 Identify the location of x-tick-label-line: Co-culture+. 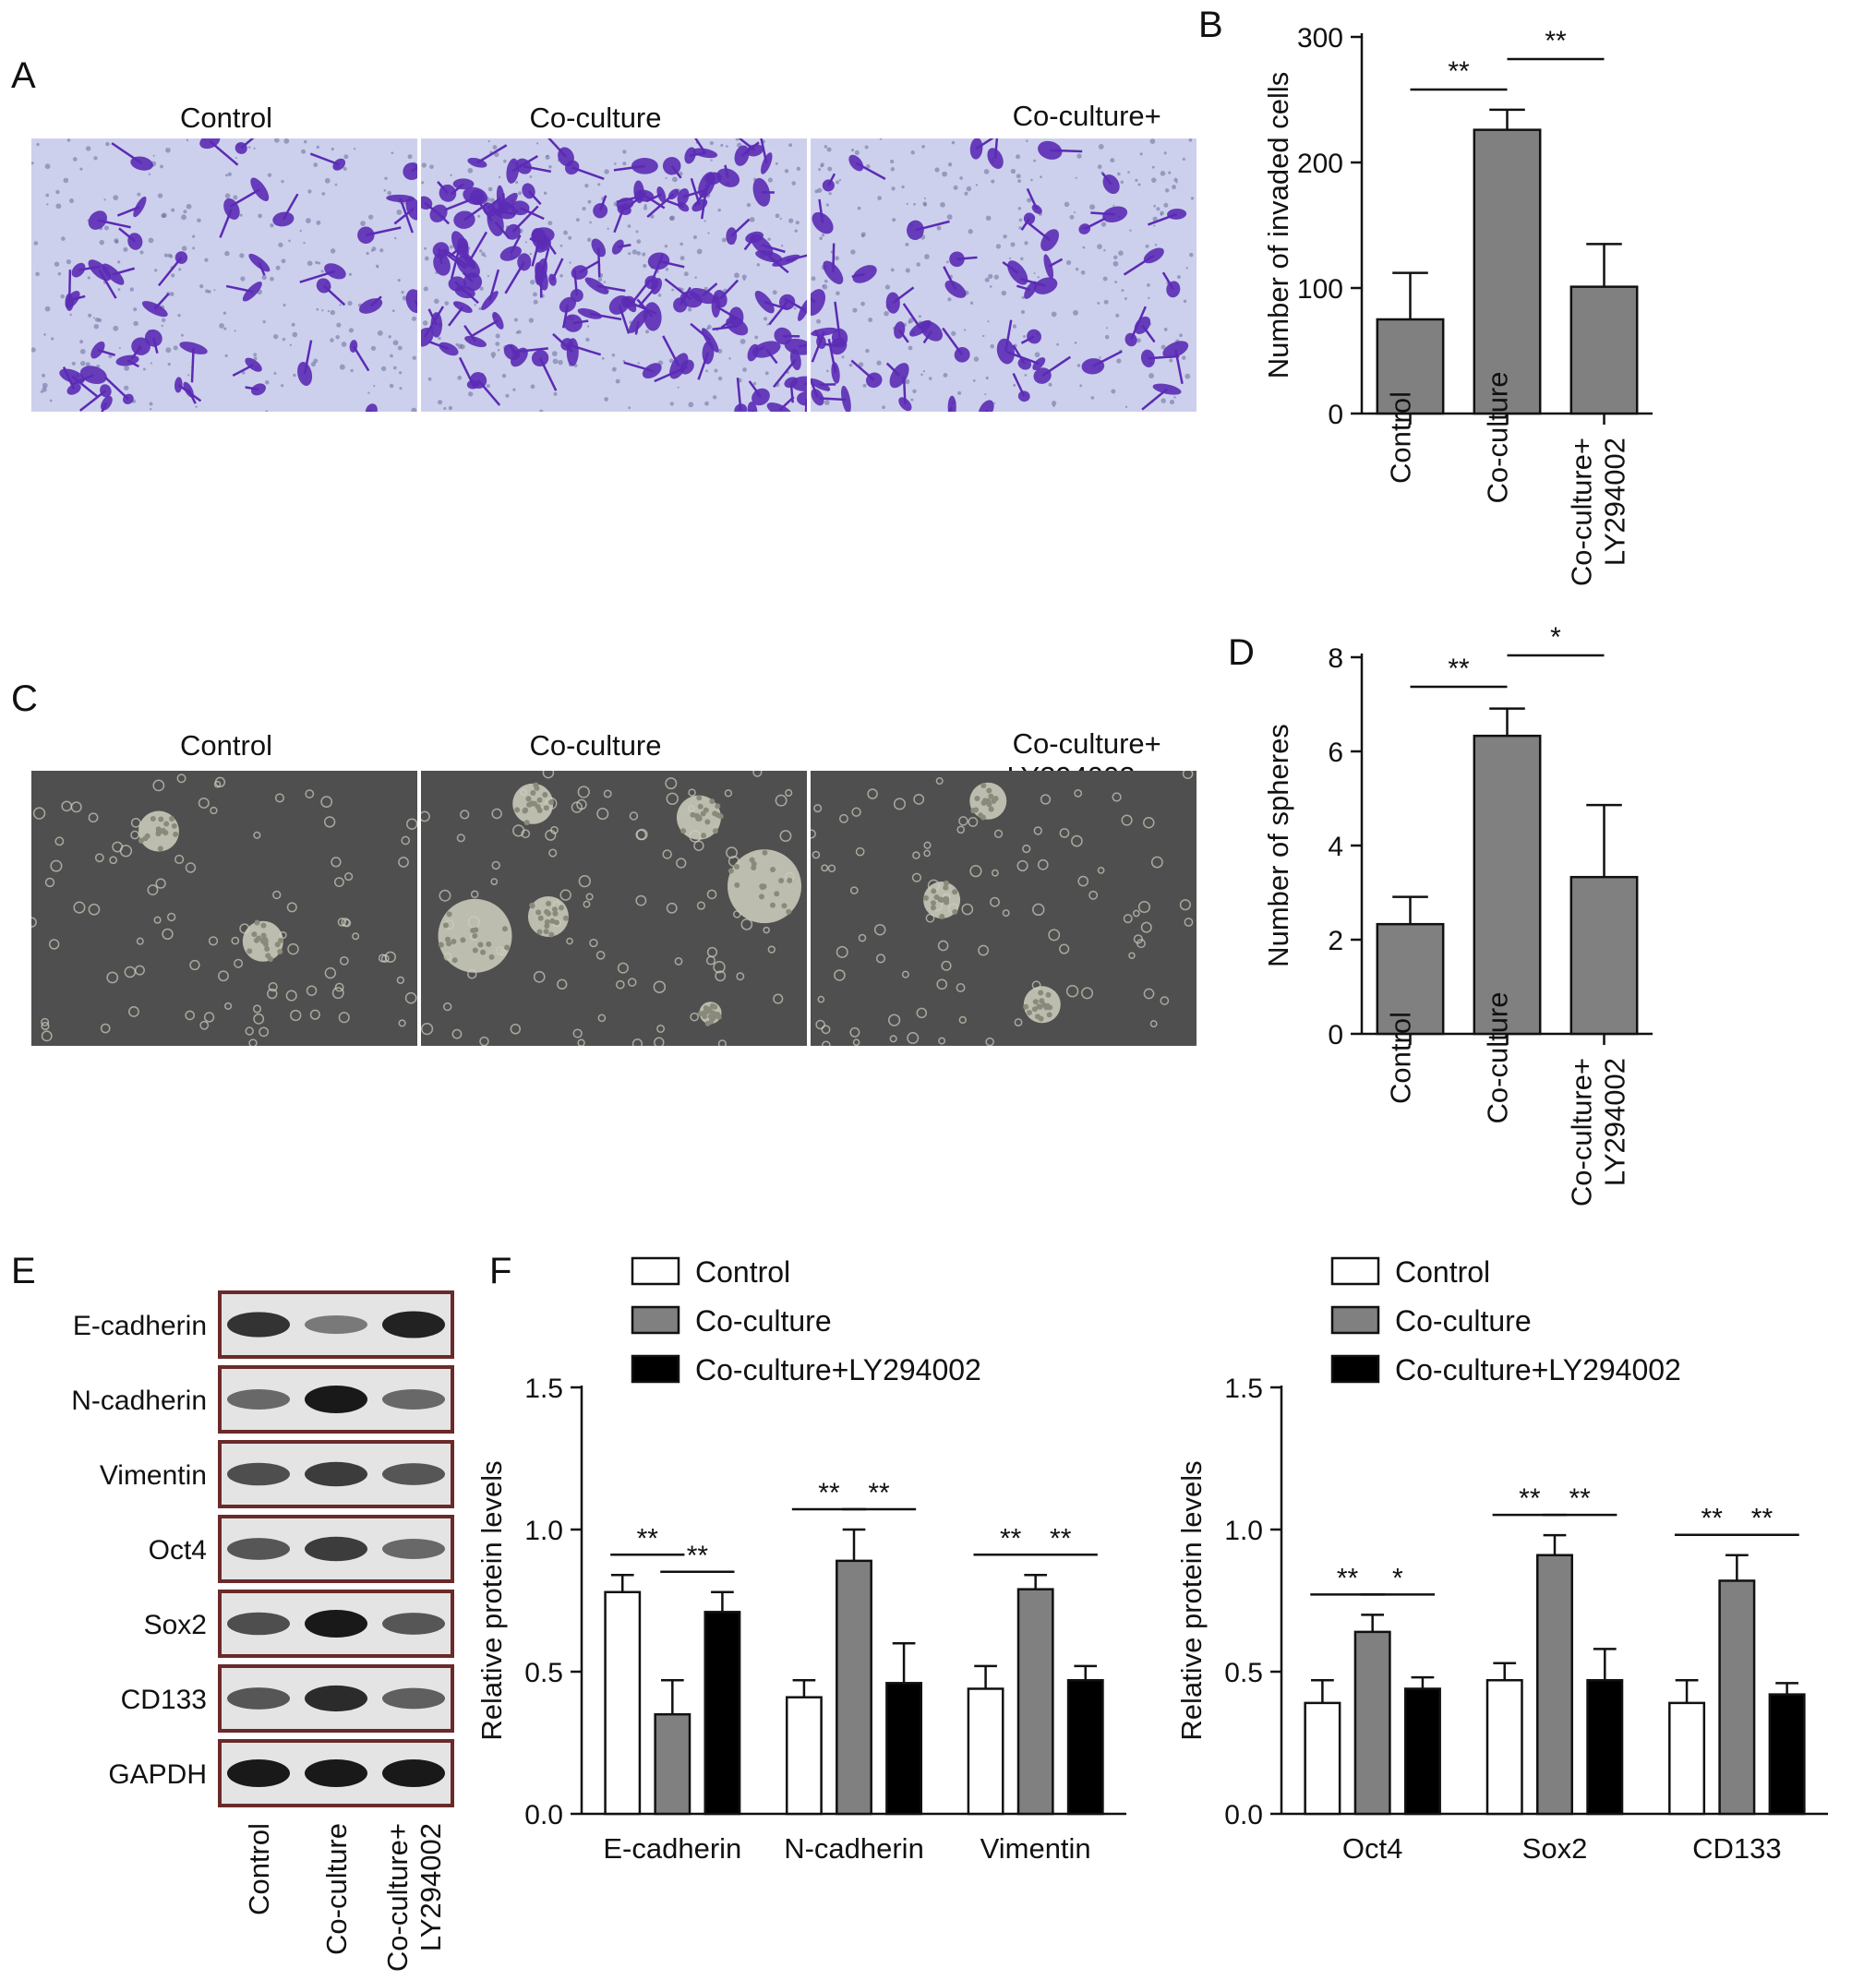
(1582, 1132).